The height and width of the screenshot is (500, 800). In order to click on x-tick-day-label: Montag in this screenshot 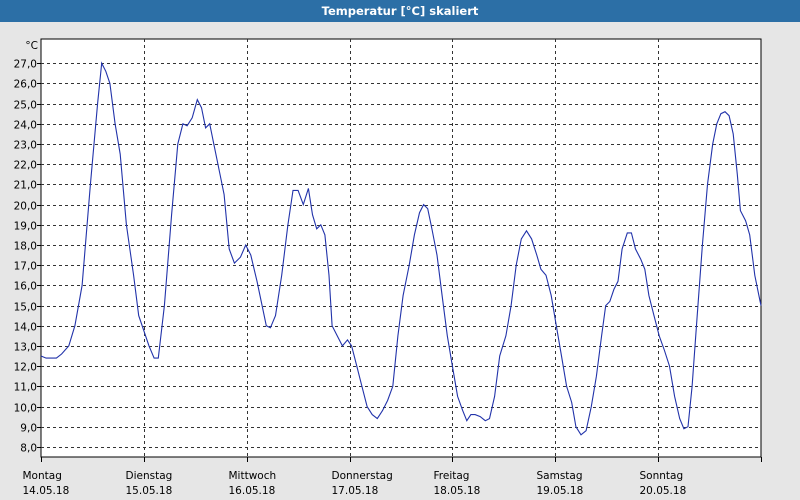, I will do `click(42, 476)`.